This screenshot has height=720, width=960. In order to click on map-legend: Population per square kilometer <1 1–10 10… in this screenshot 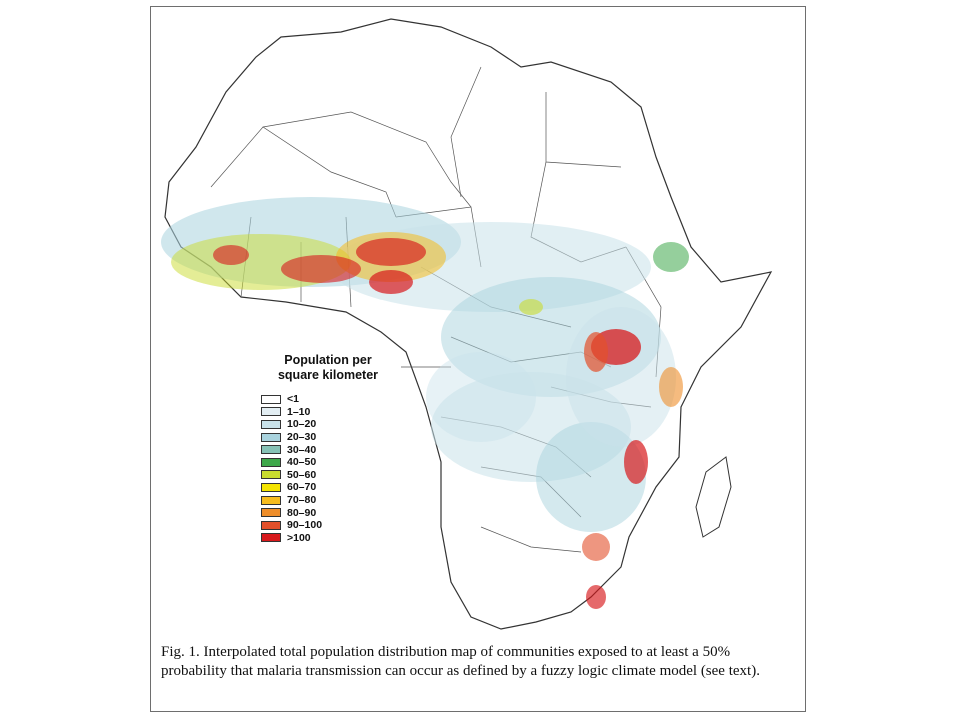, I will do `click(336, 448)`.